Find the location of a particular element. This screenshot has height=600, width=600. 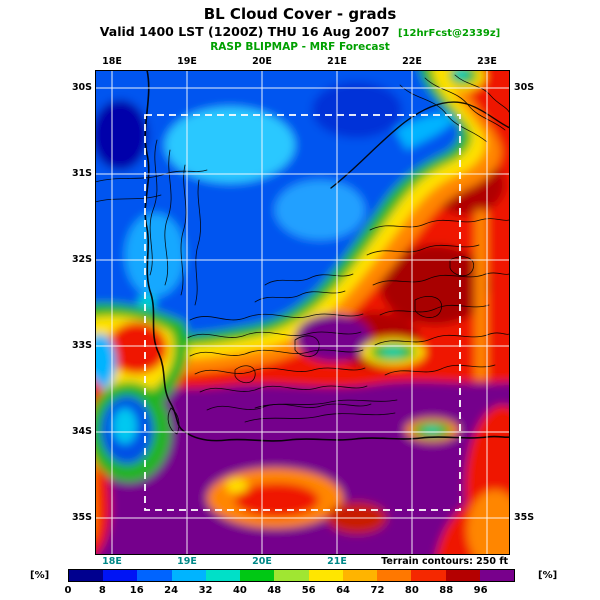

colorbar-level-label: 40 is located at coordinates (239, 590).